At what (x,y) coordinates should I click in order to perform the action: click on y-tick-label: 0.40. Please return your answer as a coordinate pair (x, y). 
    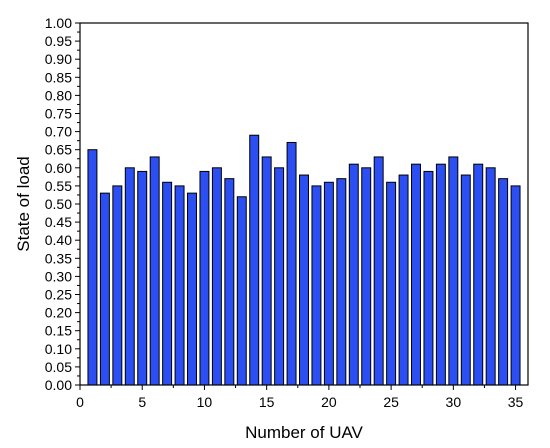
    Looking at the image, I should click on (58, 240).